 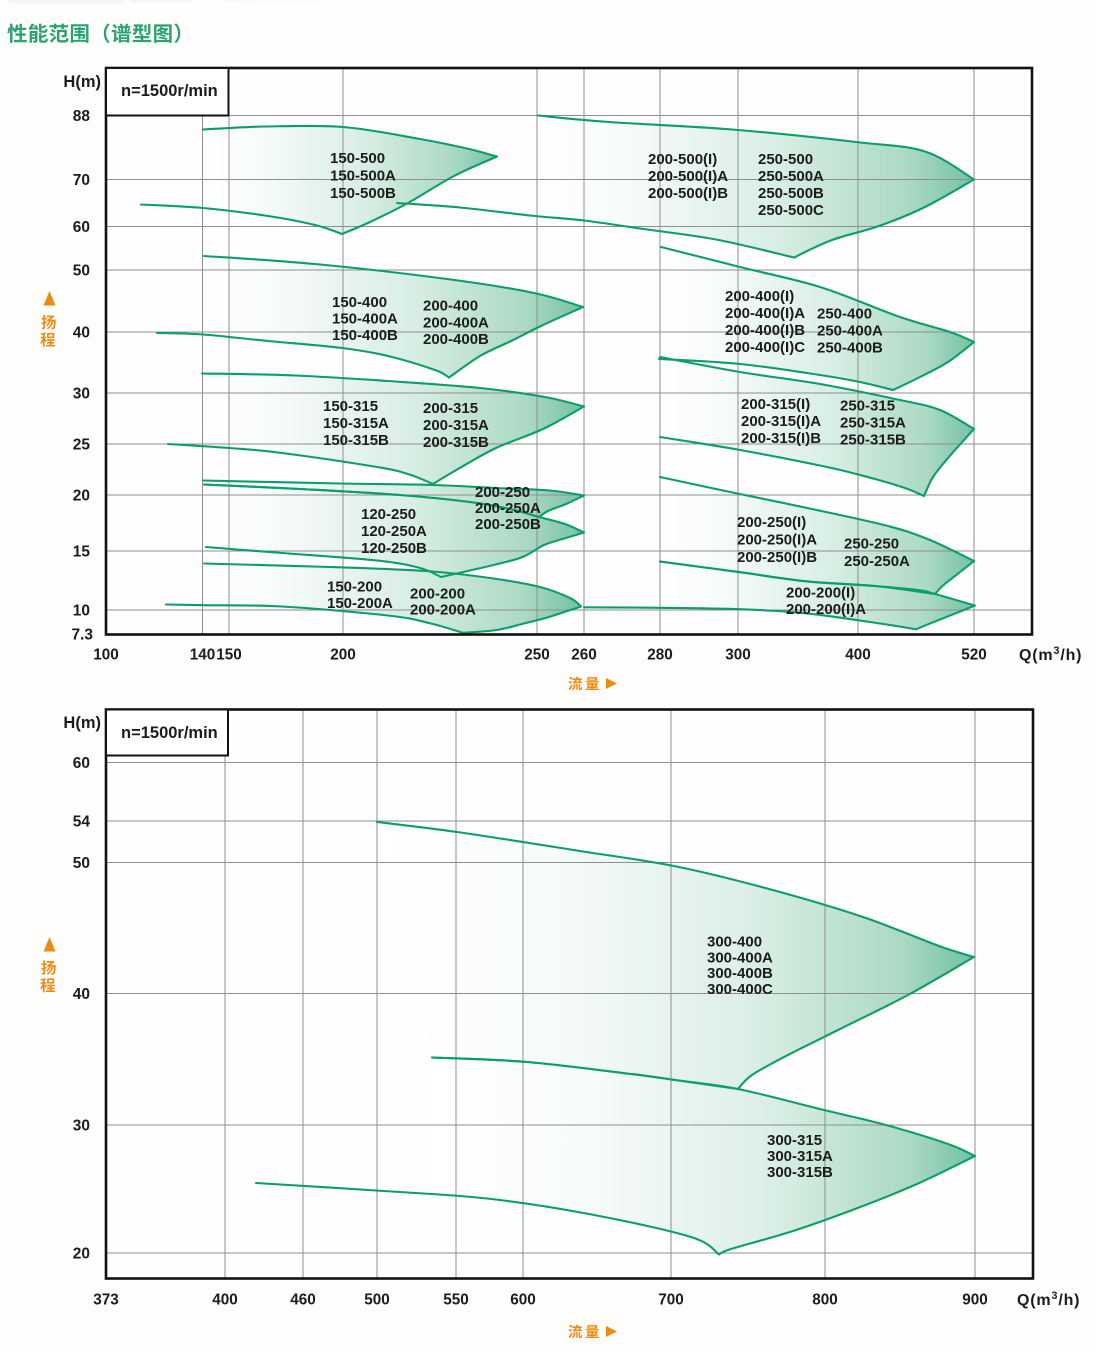 I want to click on svg-text: 150-315B, so click(x=356, y=440).